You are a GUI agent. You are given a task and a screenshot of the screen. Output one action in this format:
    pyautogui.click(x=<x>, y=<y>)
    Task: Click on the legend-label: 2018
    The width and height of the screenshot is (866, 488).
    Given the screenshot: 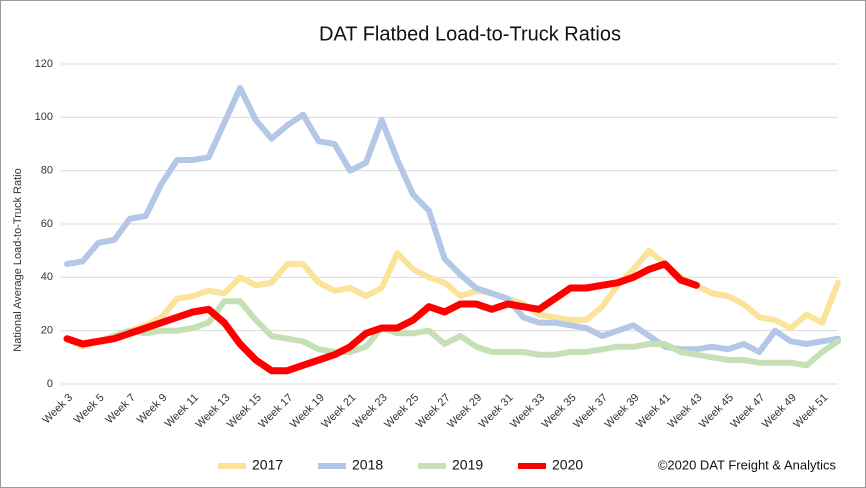 What is the action you would take?
    pyautogui.click(x=367, y=465)
    